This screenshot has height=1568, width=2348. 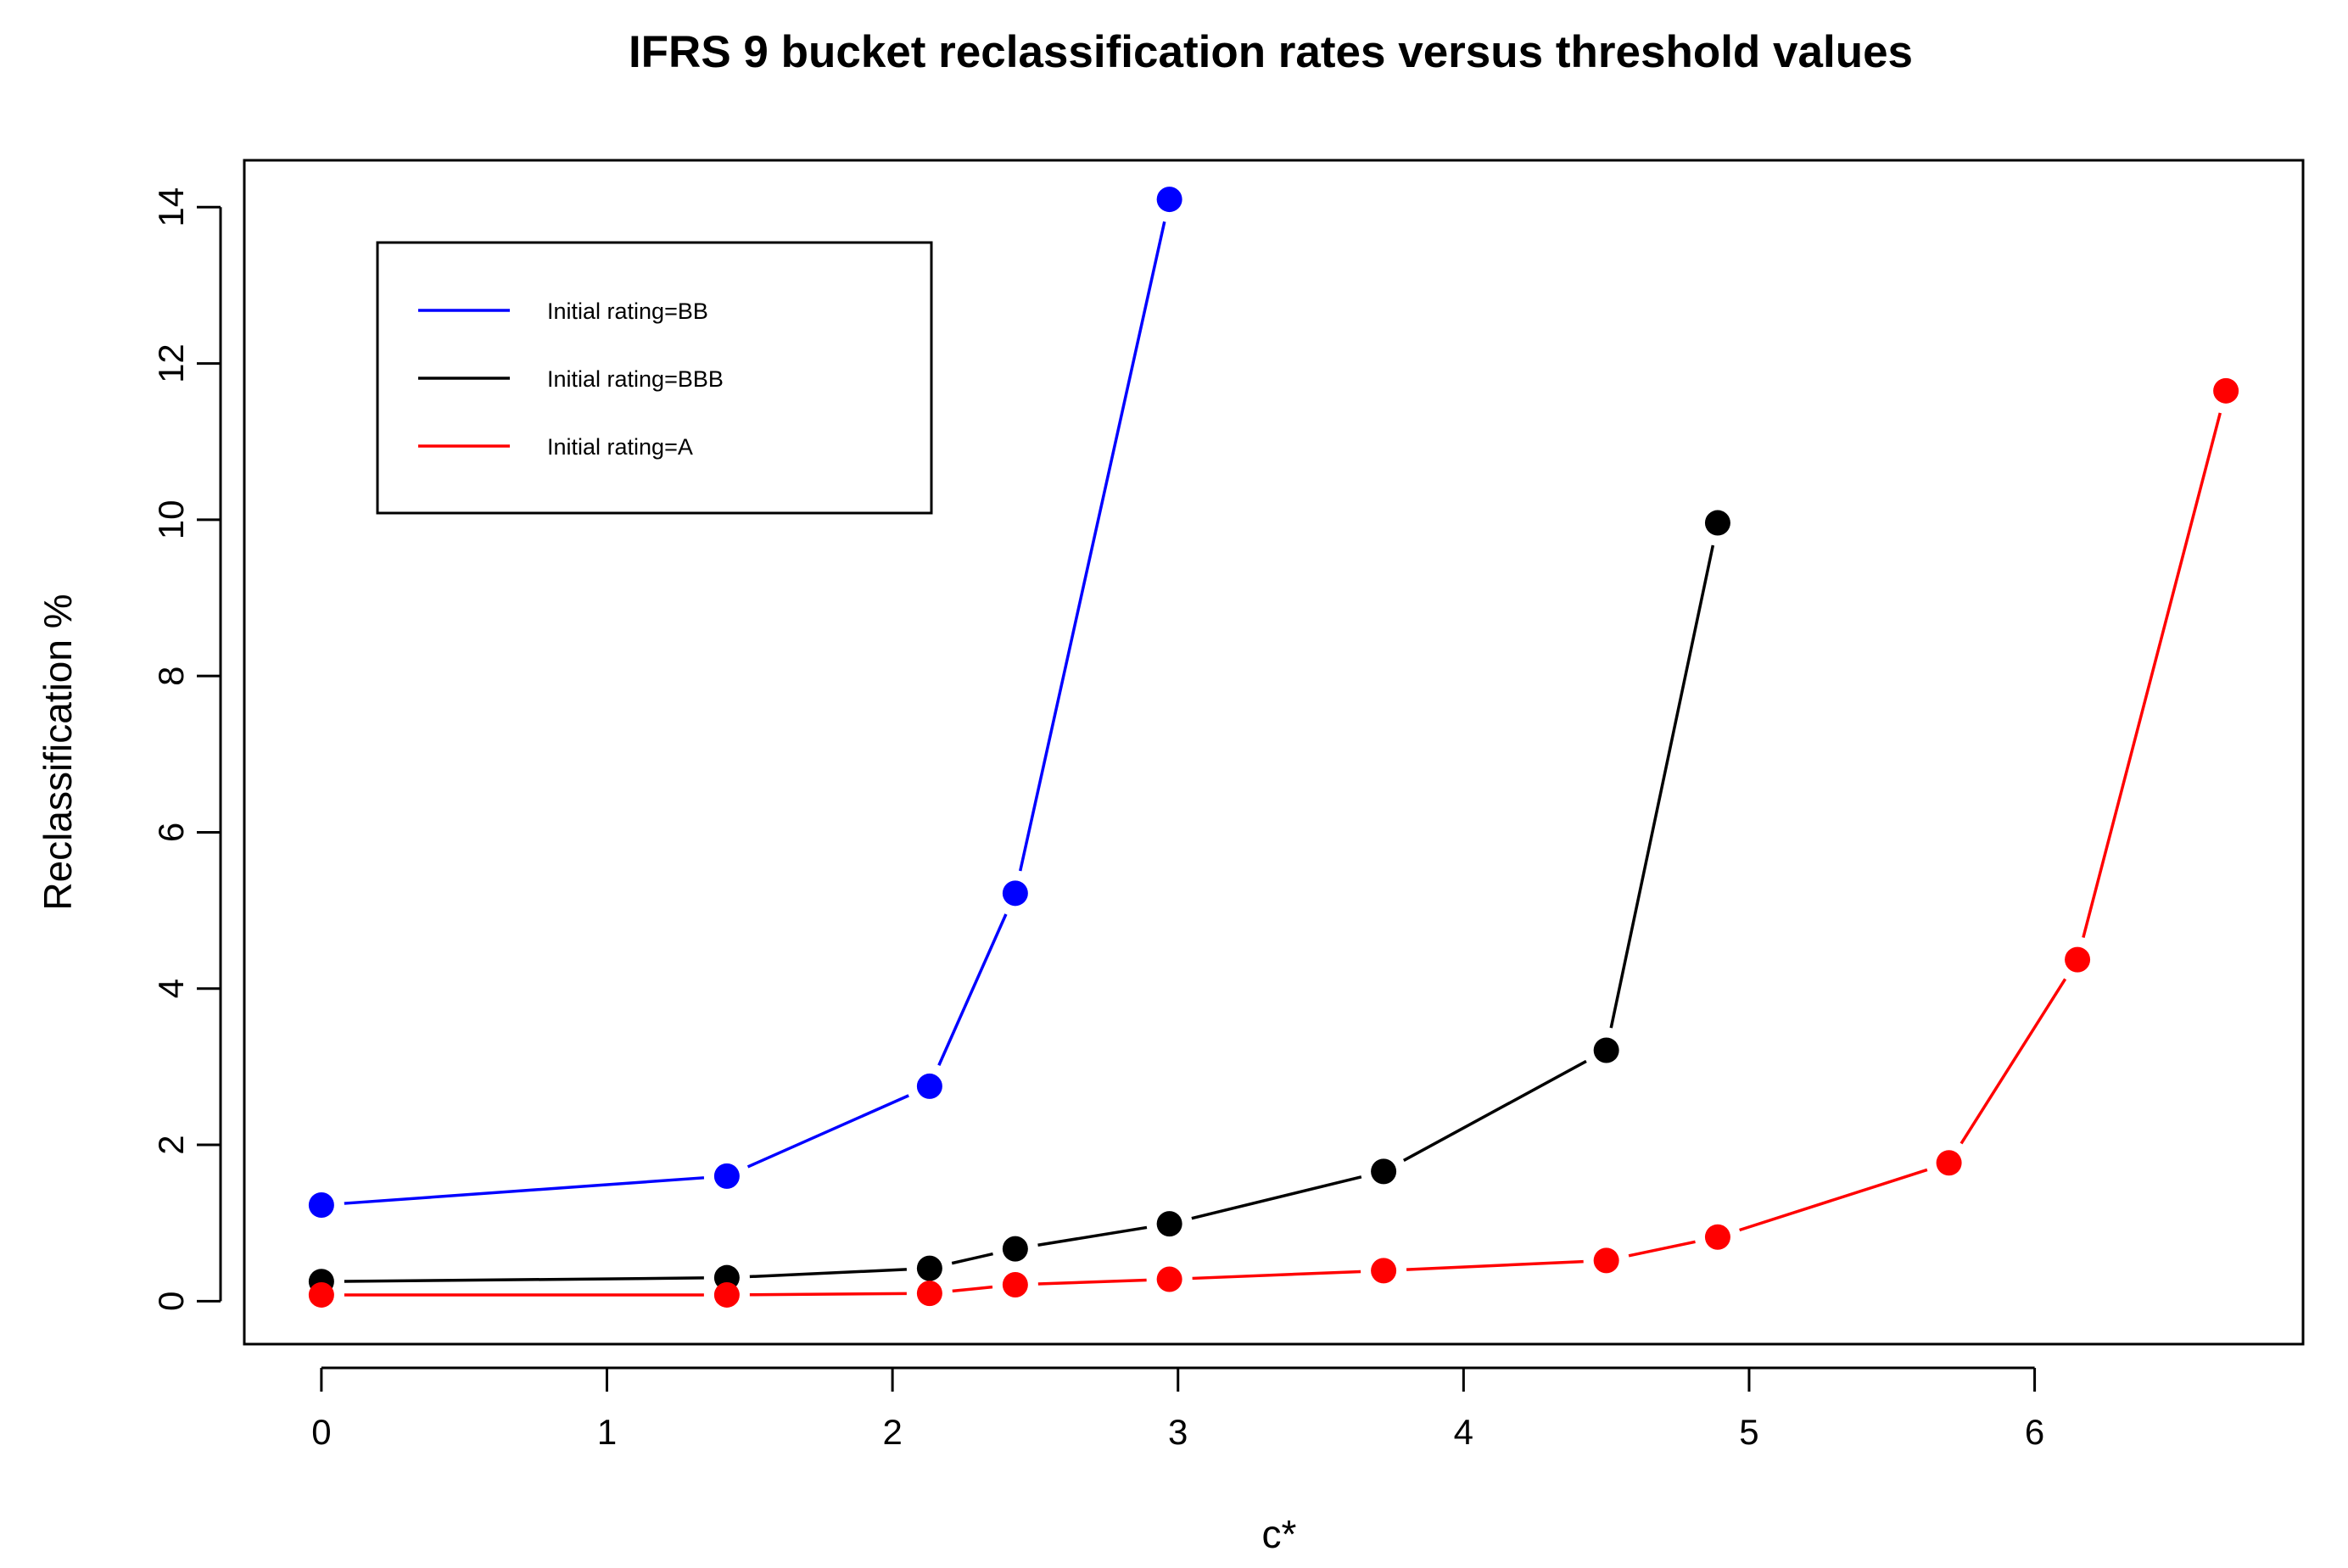 I want to click on y-tick-label: 8, so click(x=171, y=676).